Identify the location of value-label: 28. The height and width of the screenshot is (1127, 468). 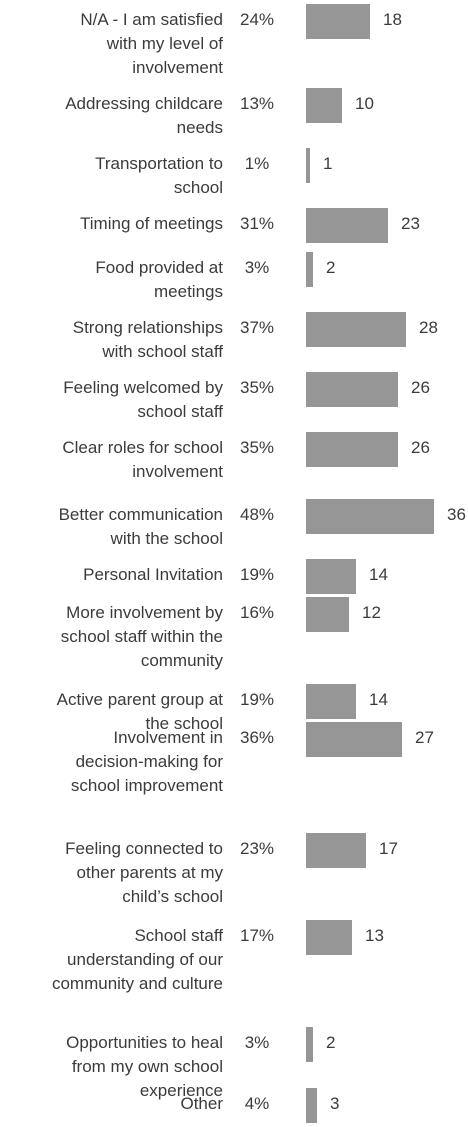
(428, 327).